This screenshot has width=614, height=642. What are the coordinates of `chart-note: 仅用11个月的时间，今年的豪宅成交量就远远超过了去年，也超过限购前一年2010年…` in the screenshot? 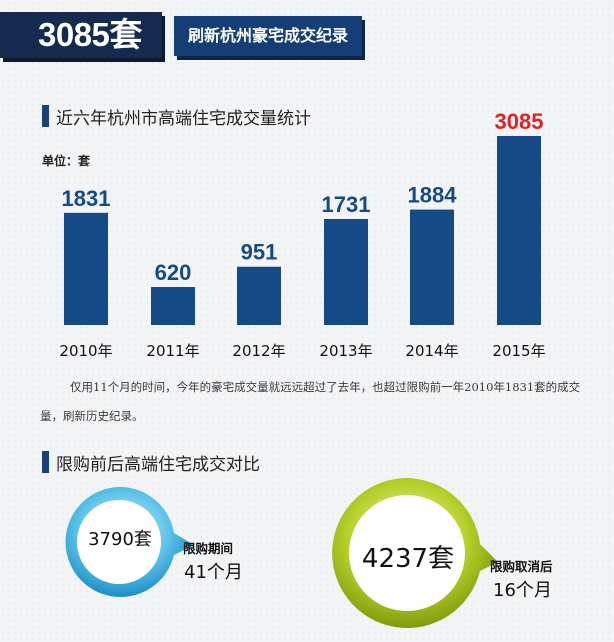 It's located at (310, 401).